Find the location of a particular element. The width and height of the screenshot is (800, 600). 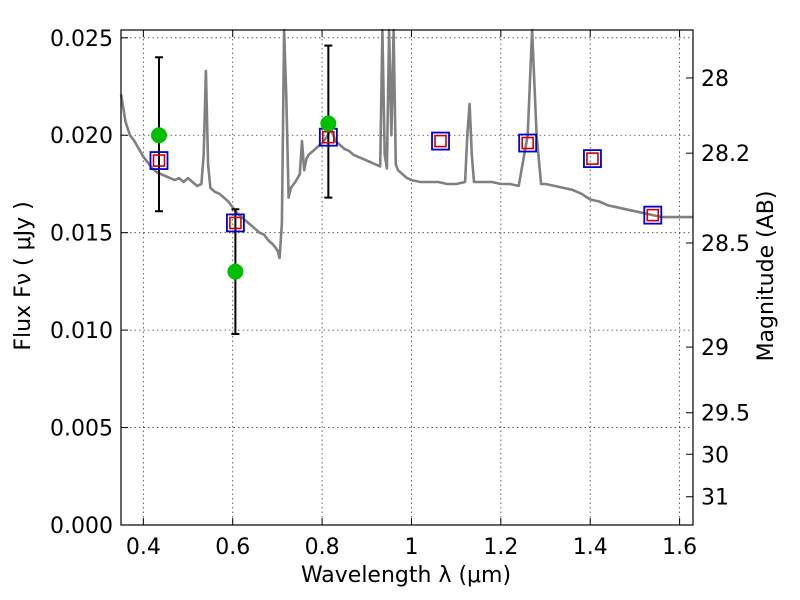

observed-photometry-layer is located at coordinates (243, 197).